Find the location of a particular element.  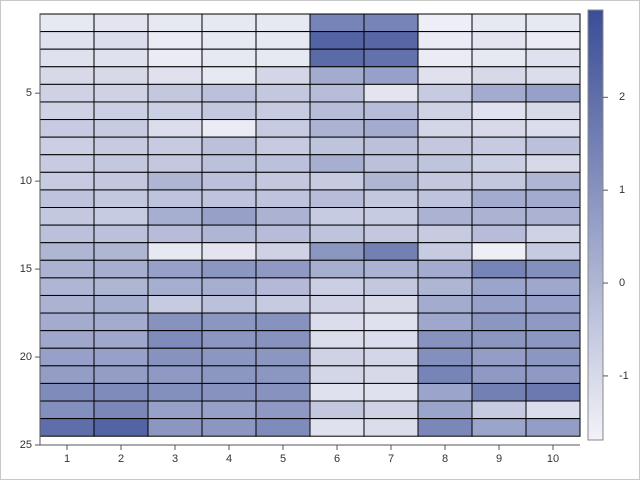

y-tick-label: 25 is located at coordinates (26, 445).